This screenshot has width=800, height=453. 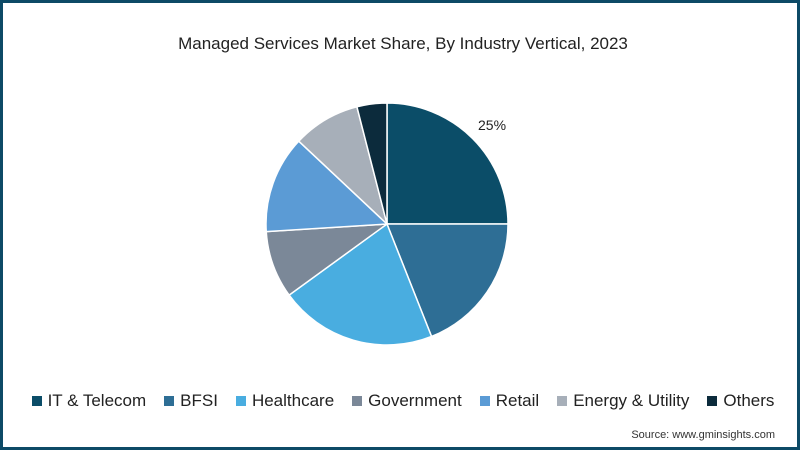 I want to click on legend-item-healthcare: Healthcare, so click(x=285, y=401).